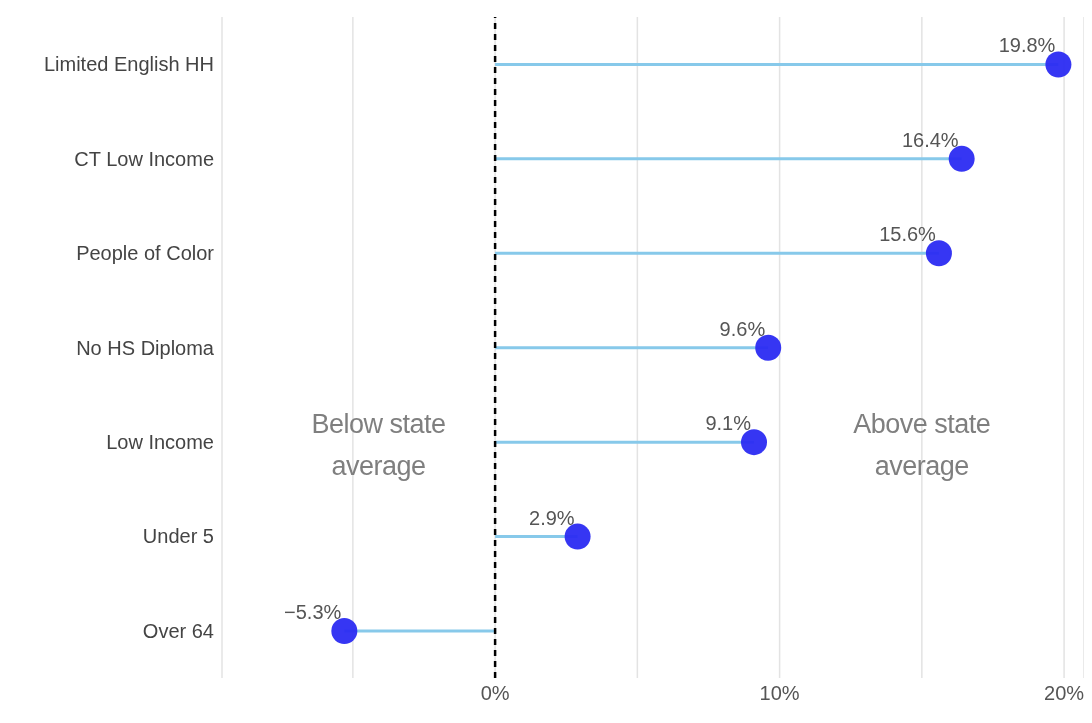 The height and width of the screenshot is (723, 1092). Describe the element at coordinates (552, 517) in the screenshot. I see `data-label: 2.9%` at that location.